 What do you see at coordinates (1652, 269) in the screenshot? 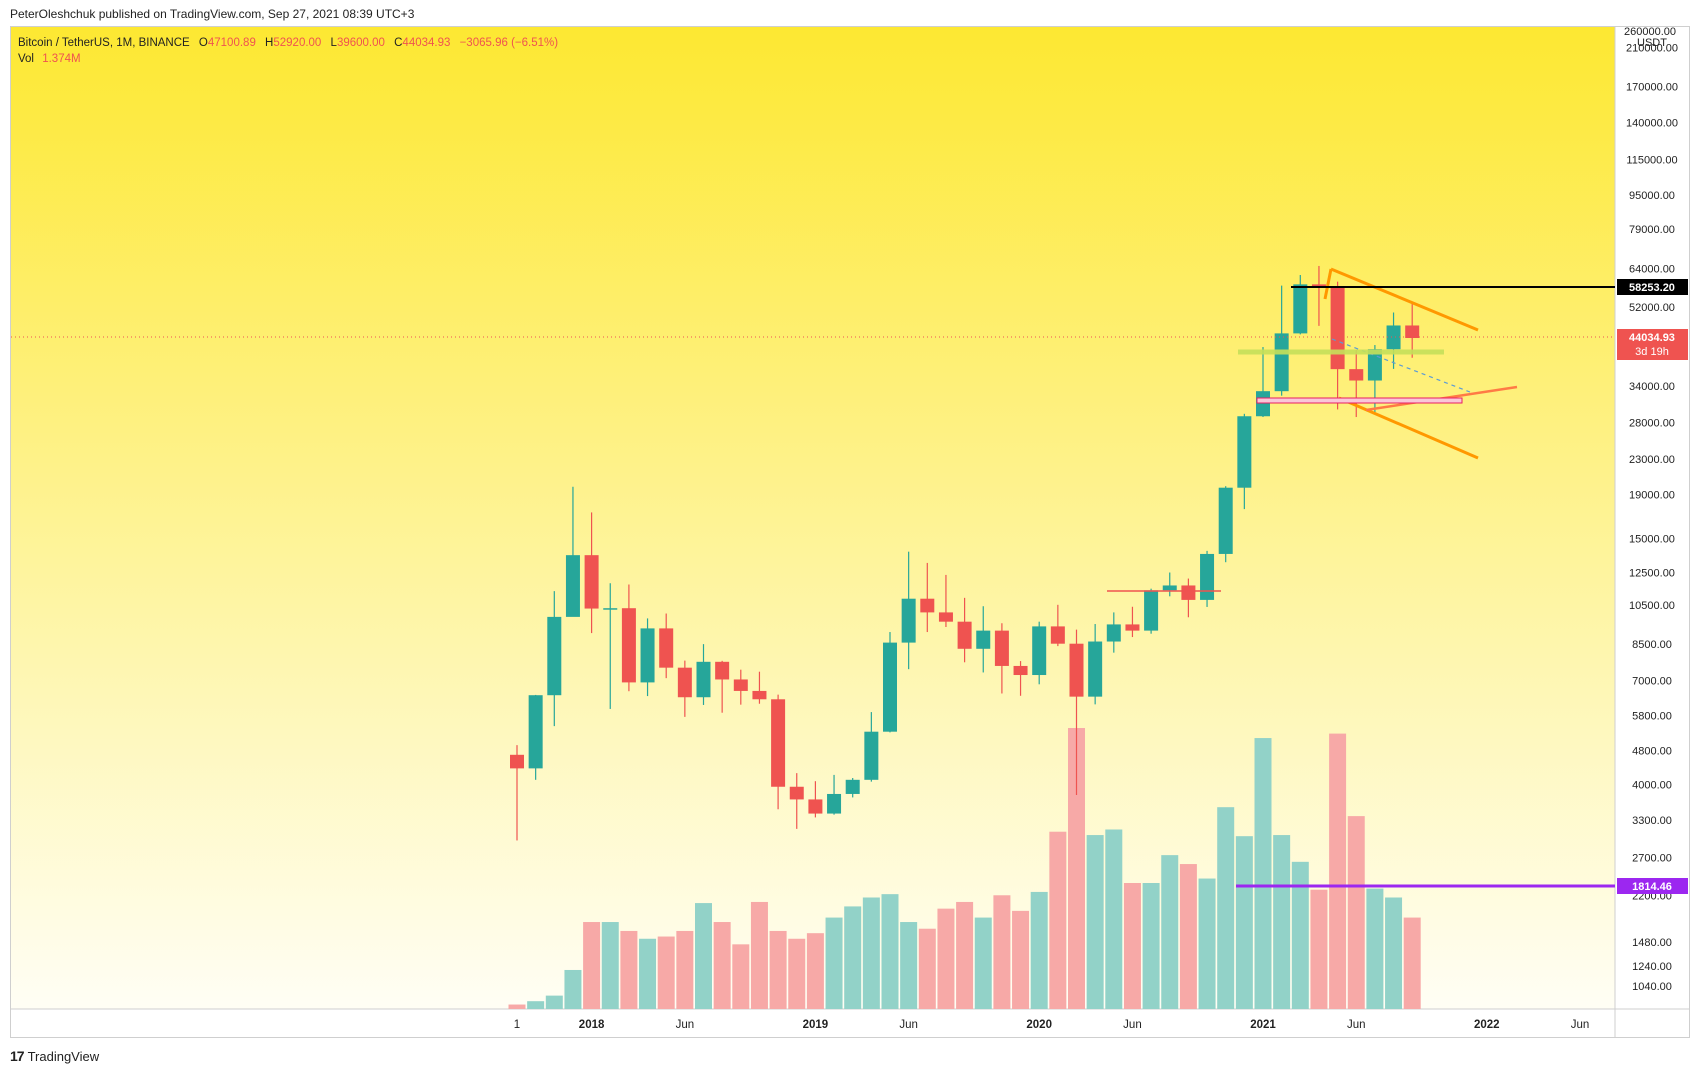
I see `price-tick-label: 64000.00` at bounding box center [1652, 269].